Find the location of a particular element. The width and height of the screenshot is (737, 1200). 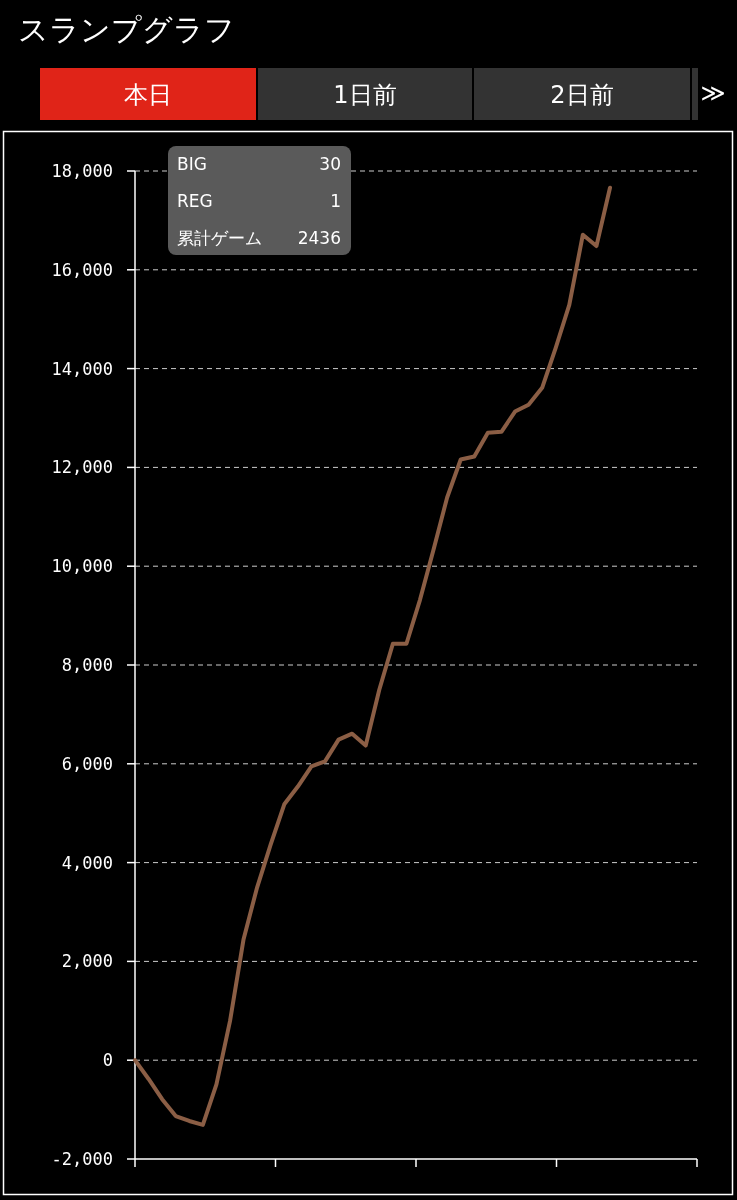

y-tick-label: 0 is located at coordinates (107, 1060).